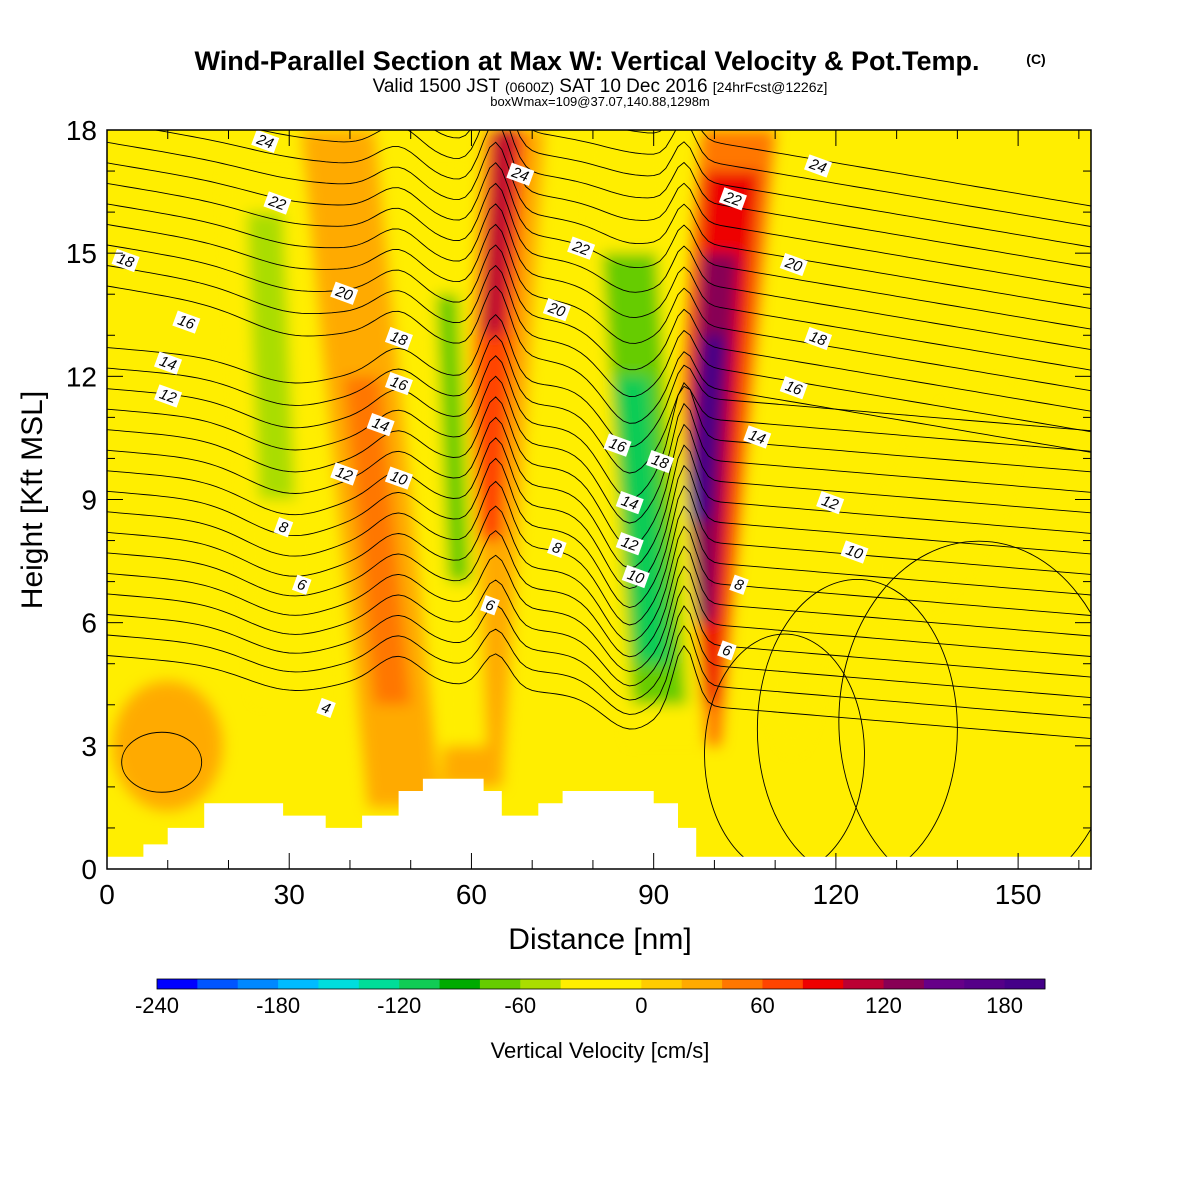 Image resolution: width=1200 pixels, height=1200 pixels. What do you see at coordinates (89, 623) in the screenshot?
I see `y-tick-label: 6` at bounding box center [89, 623].